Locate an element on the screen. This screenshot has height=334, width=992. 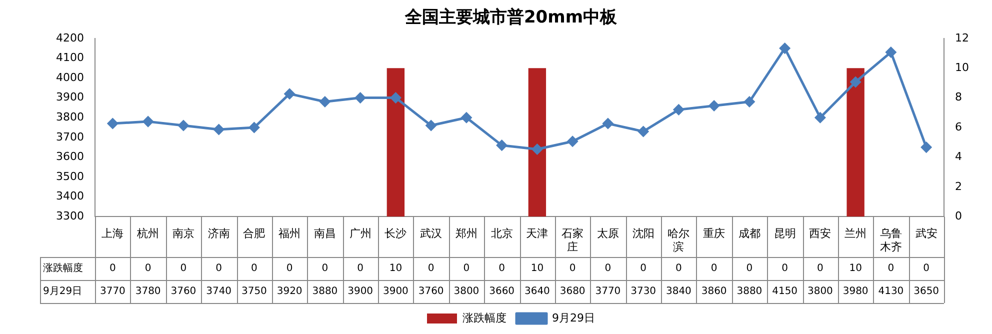
data-label: 3760 is located at coordinates (431, 292).